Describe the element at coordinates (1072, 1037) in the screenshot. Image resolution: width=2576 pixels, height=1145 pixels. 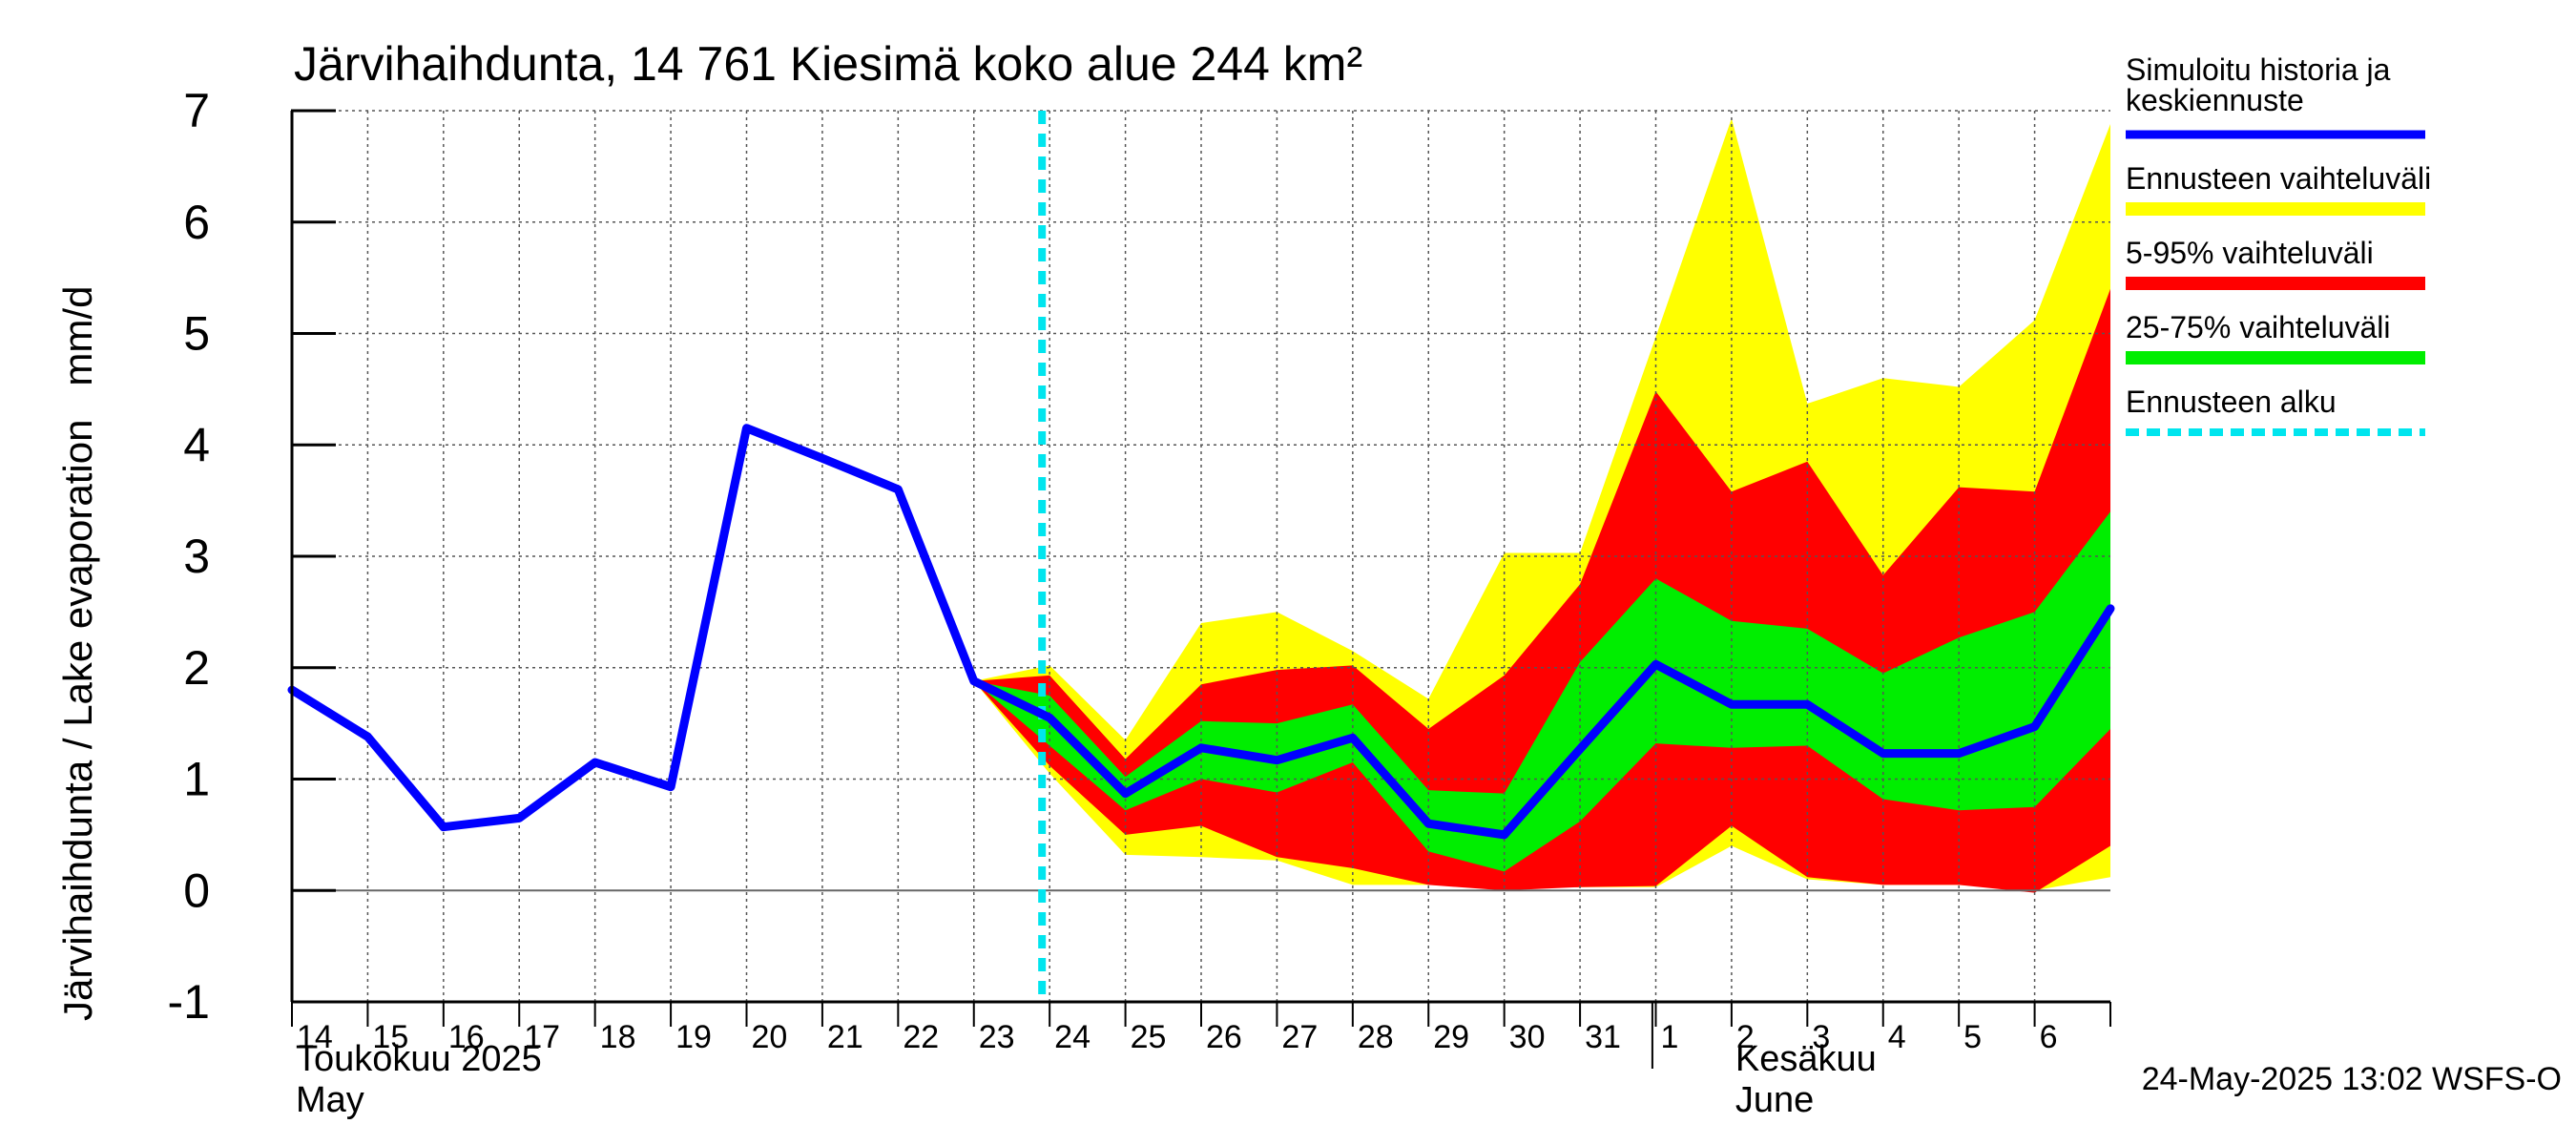
I see `x-tick-label: 24` at that location.